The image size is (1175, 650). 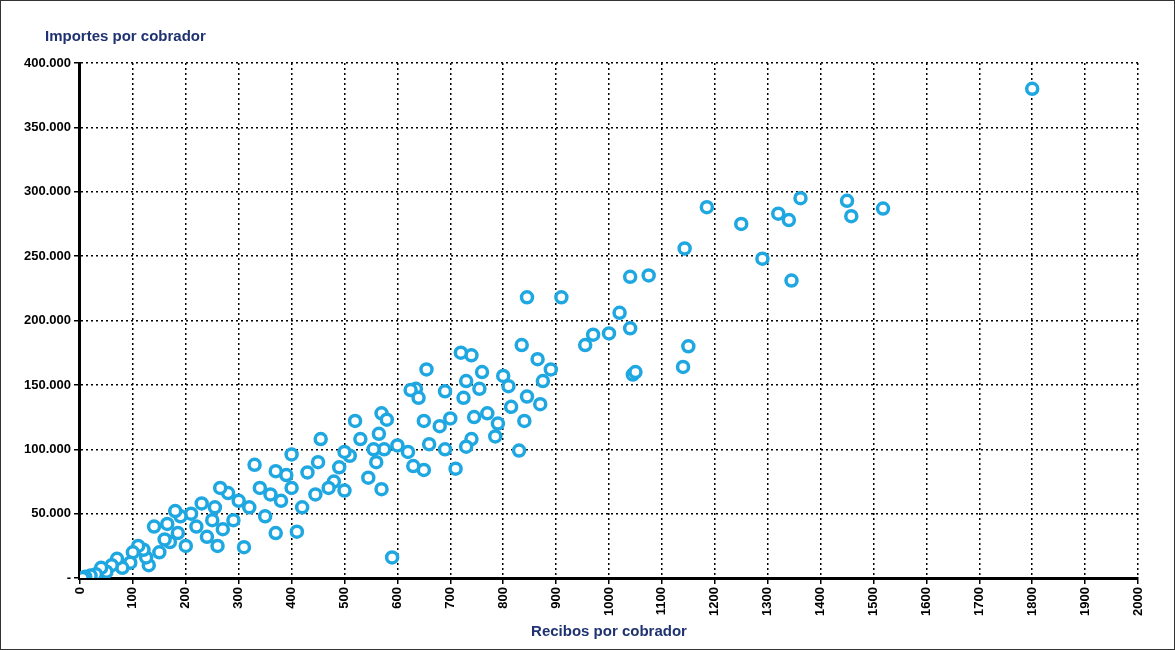 What do you see at coordinates (1084, 601) in the screenshot?
I see `x-tick-label: 1900` at bounding box center [1084, 601].